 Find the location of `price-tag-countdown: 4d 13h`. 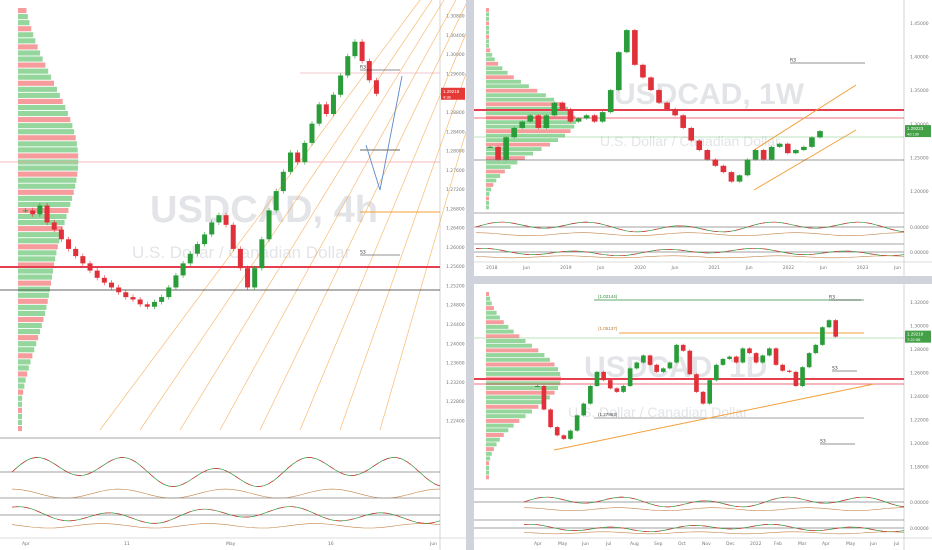

price-tag-countdown: 4d 13h is located at coordinates (913, 134).